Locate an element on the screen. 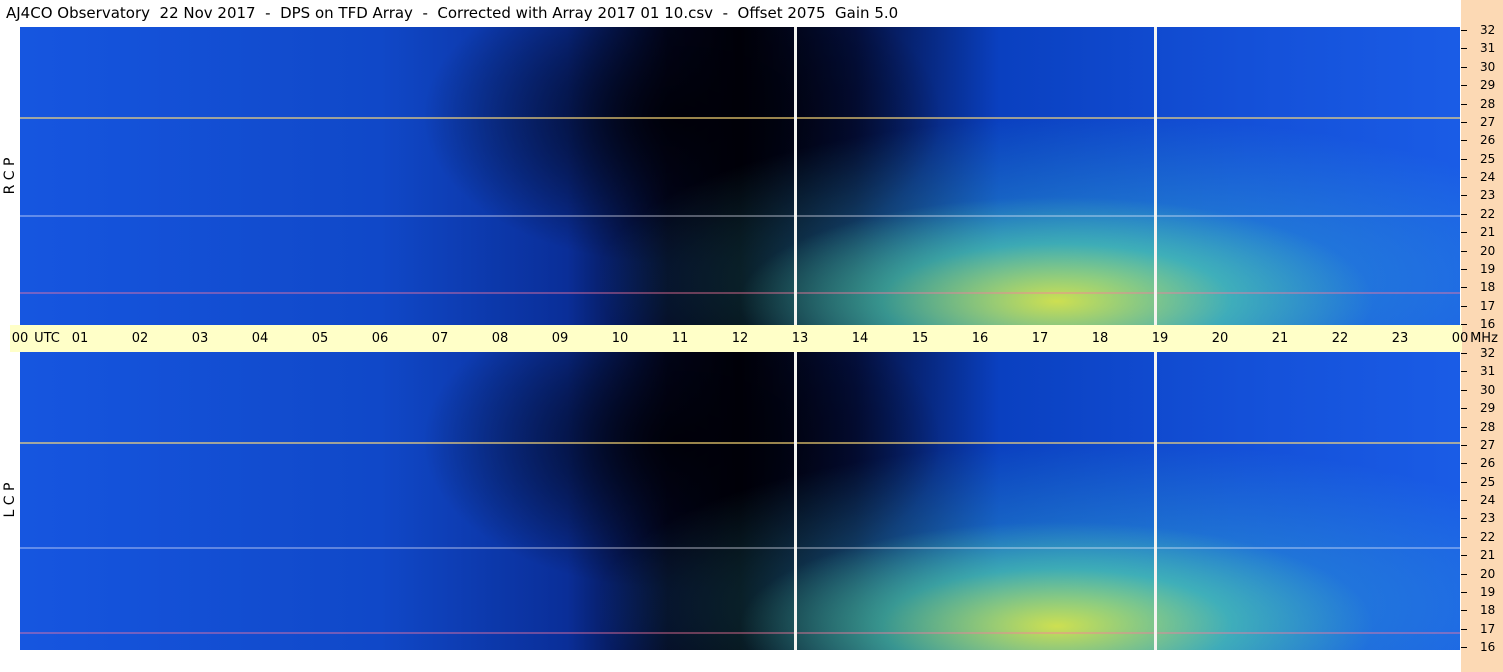 This screenshot has width=1503, height=672. time-label: 09 is located at coordinates (560, 338).